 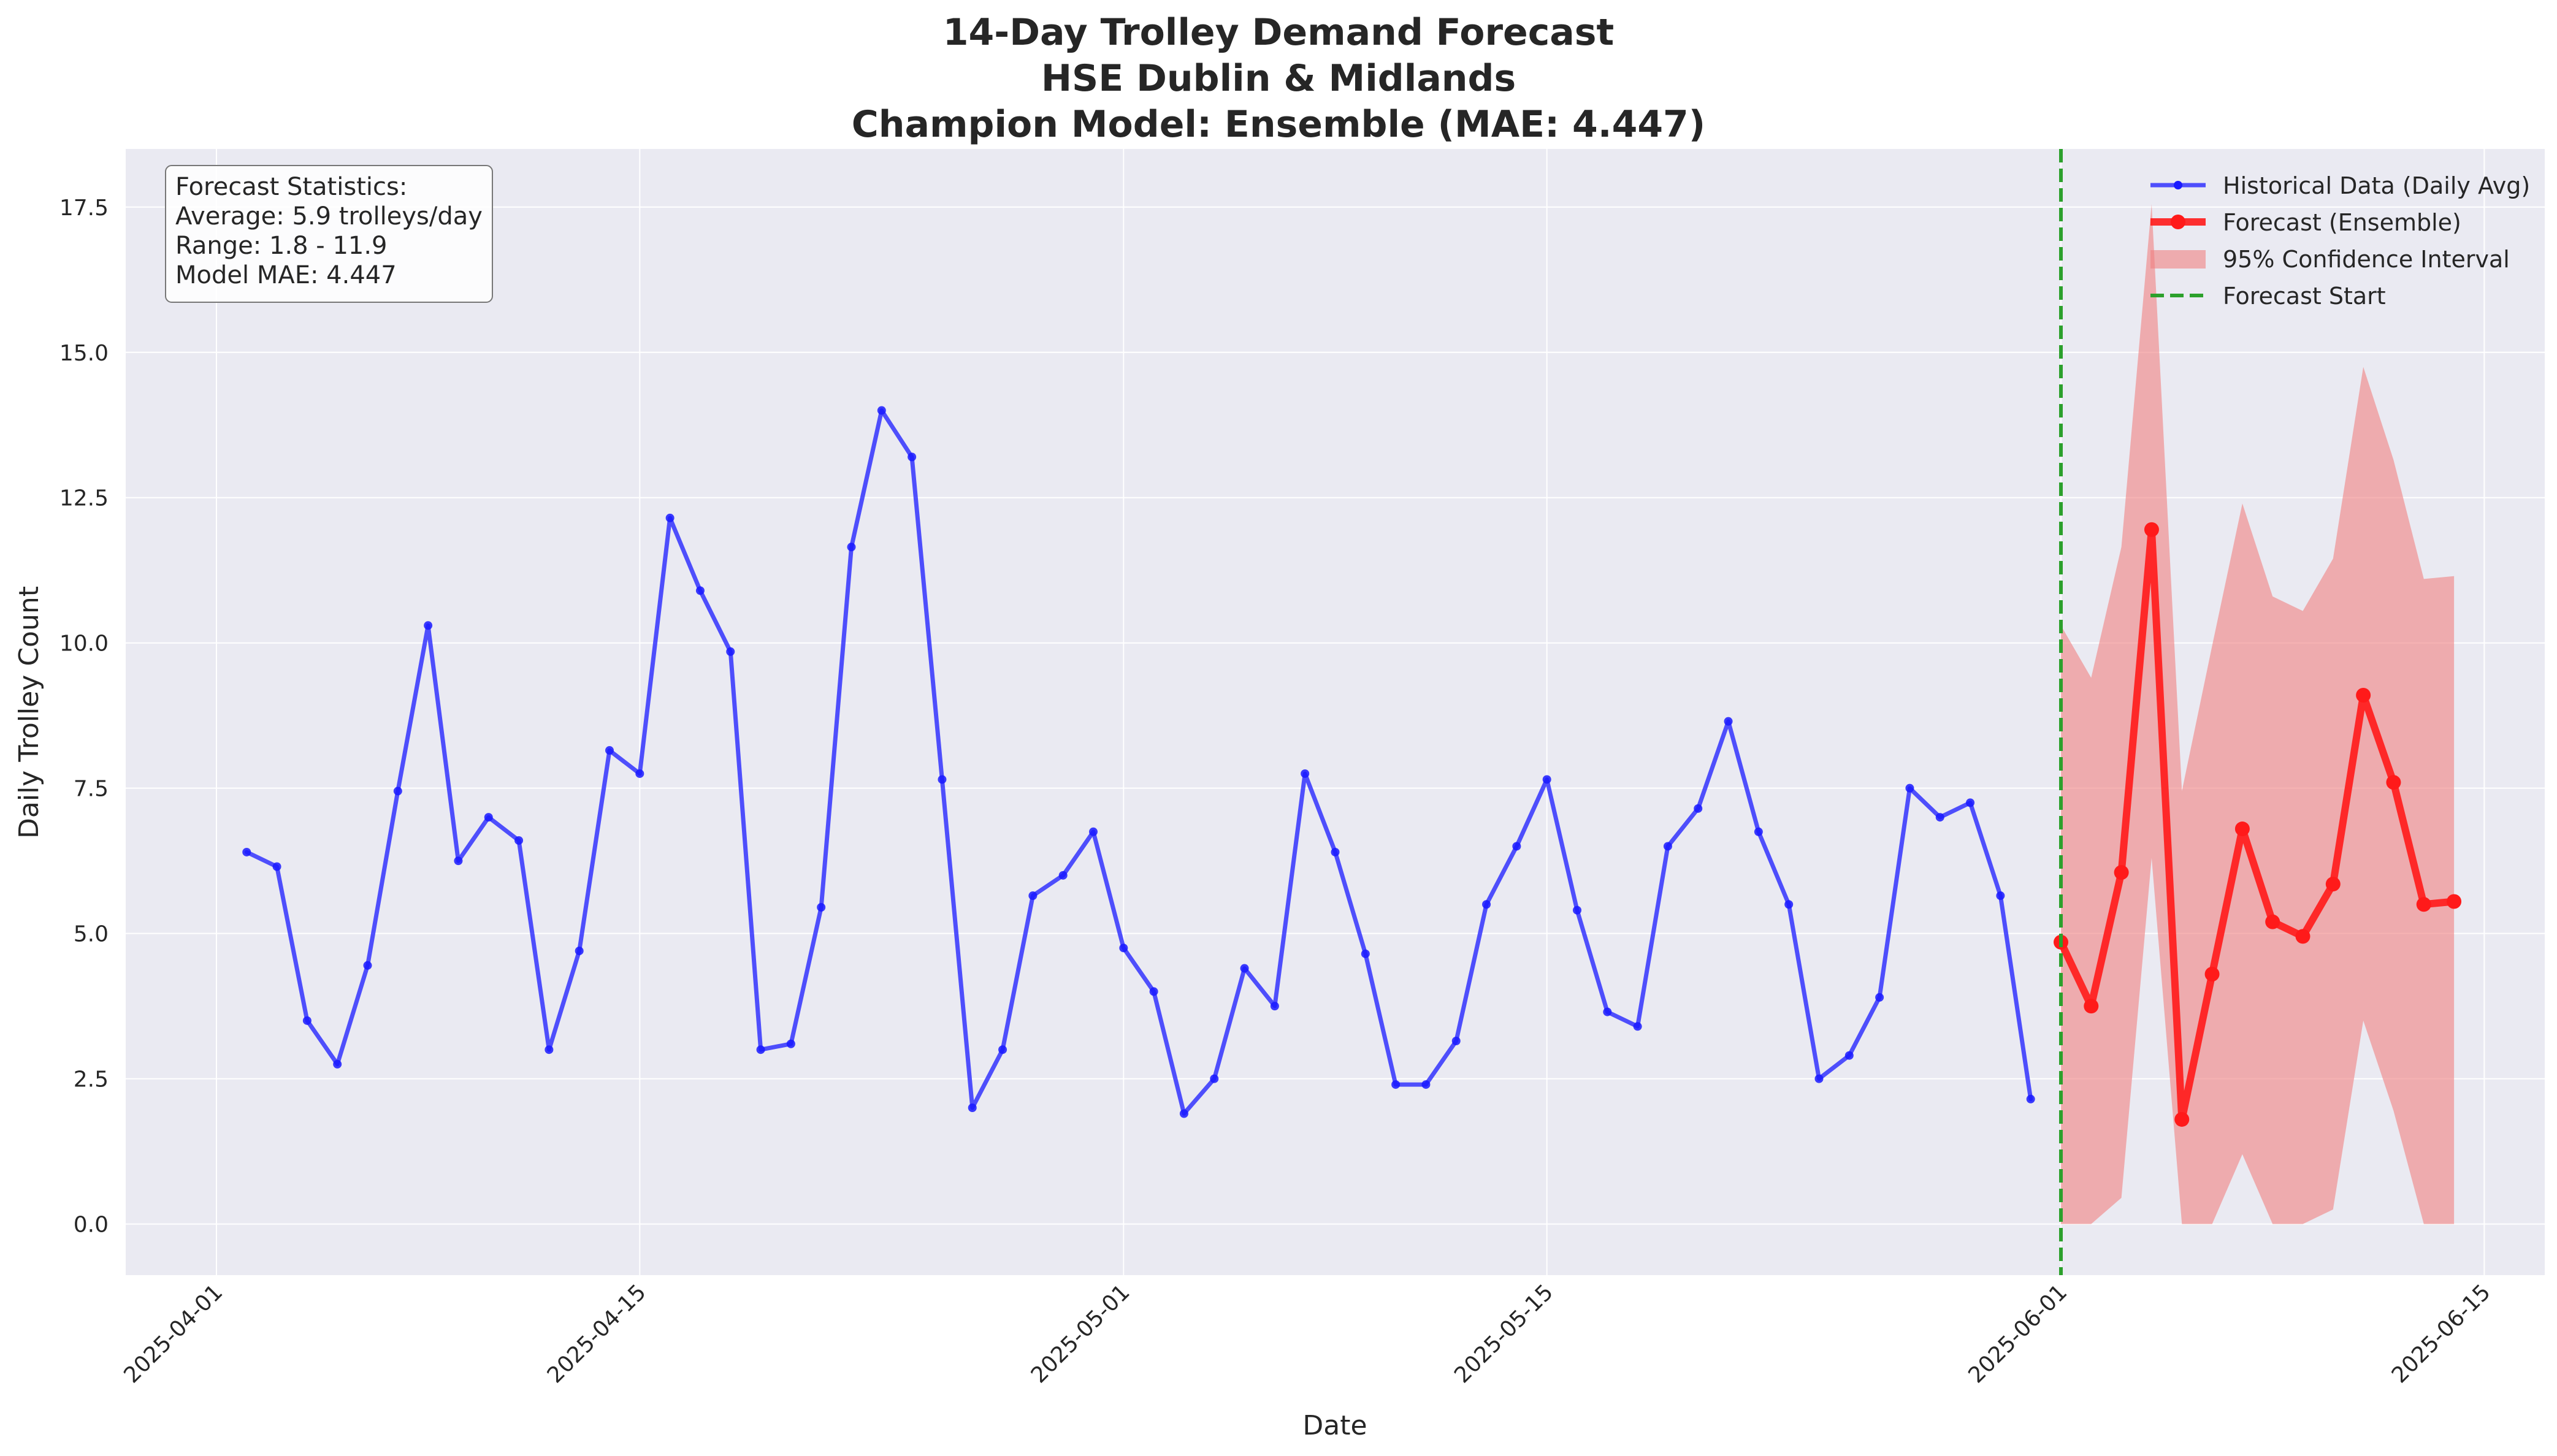 What do you see at coordinates (291, 187) in the screenshot?
I see `stats-line-1: Forecast Statistics:` at bounding box center [291, 187].